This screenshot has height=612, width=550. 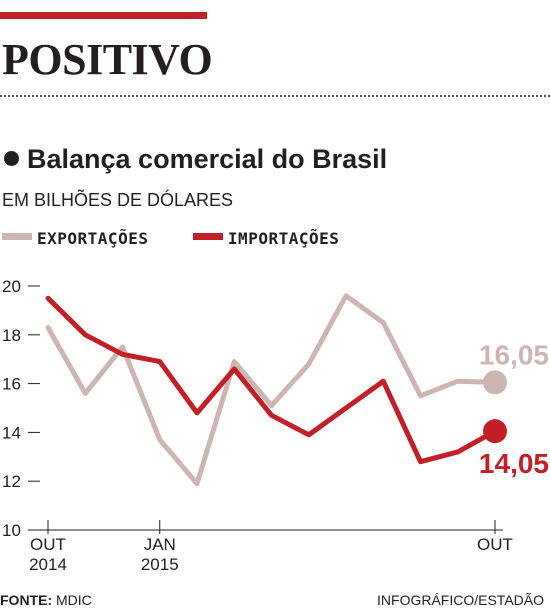 What do you see at coordinates (160, 544) in the screenshot?
I see `x-tick-label: JAN` at bounding box center [160, 544].